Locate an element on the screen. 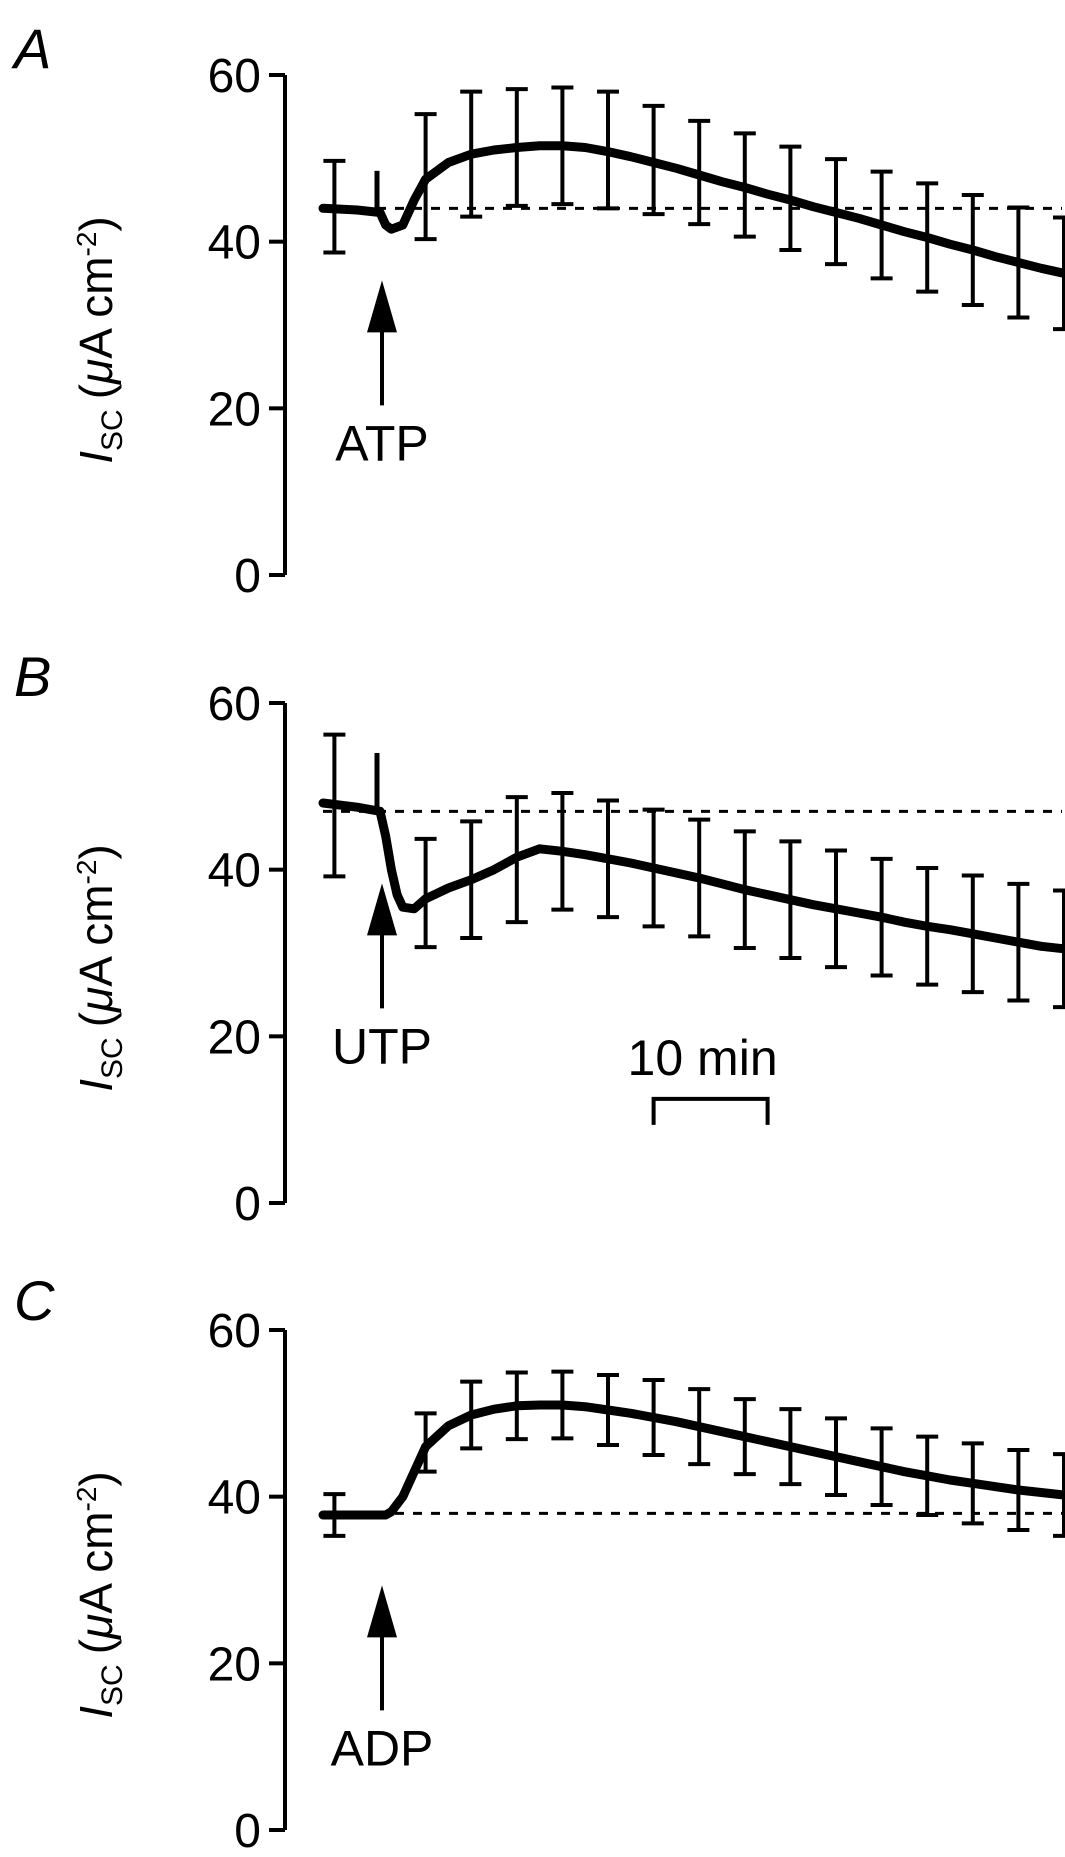 Image resolution: width=1065 pixels, height=1857 pixels. error-bar is located at coordinates (425, 893).